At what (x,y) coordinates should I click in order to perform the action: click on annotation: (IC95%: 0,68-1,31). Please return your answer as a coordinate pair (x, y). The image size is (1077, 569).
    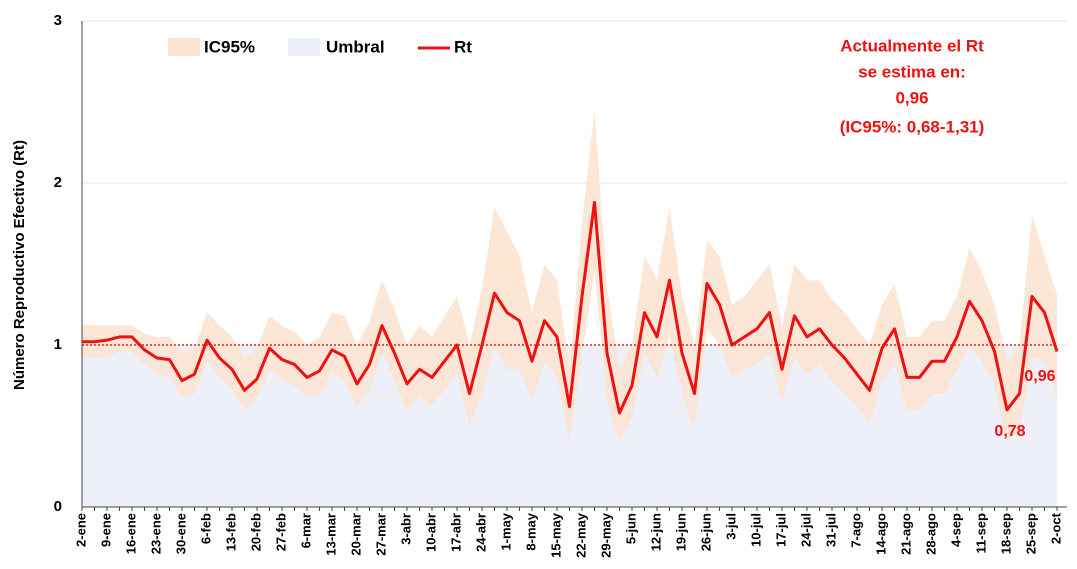
    Looking at the image, I should click on (912, 126).